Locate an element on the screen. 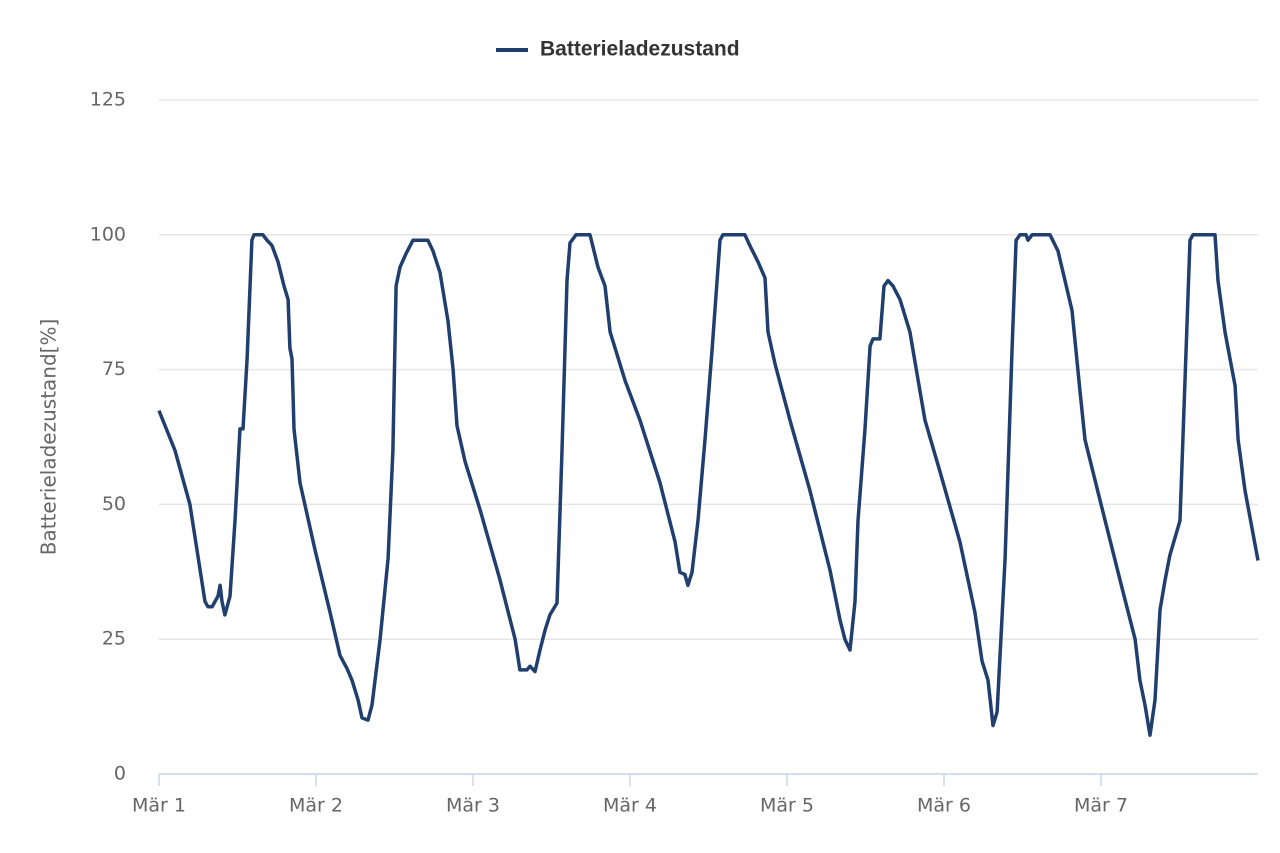 This screenshot has width=1280, height=853. x-tick-label: Mär 2 is located at coordinates (316, 806).